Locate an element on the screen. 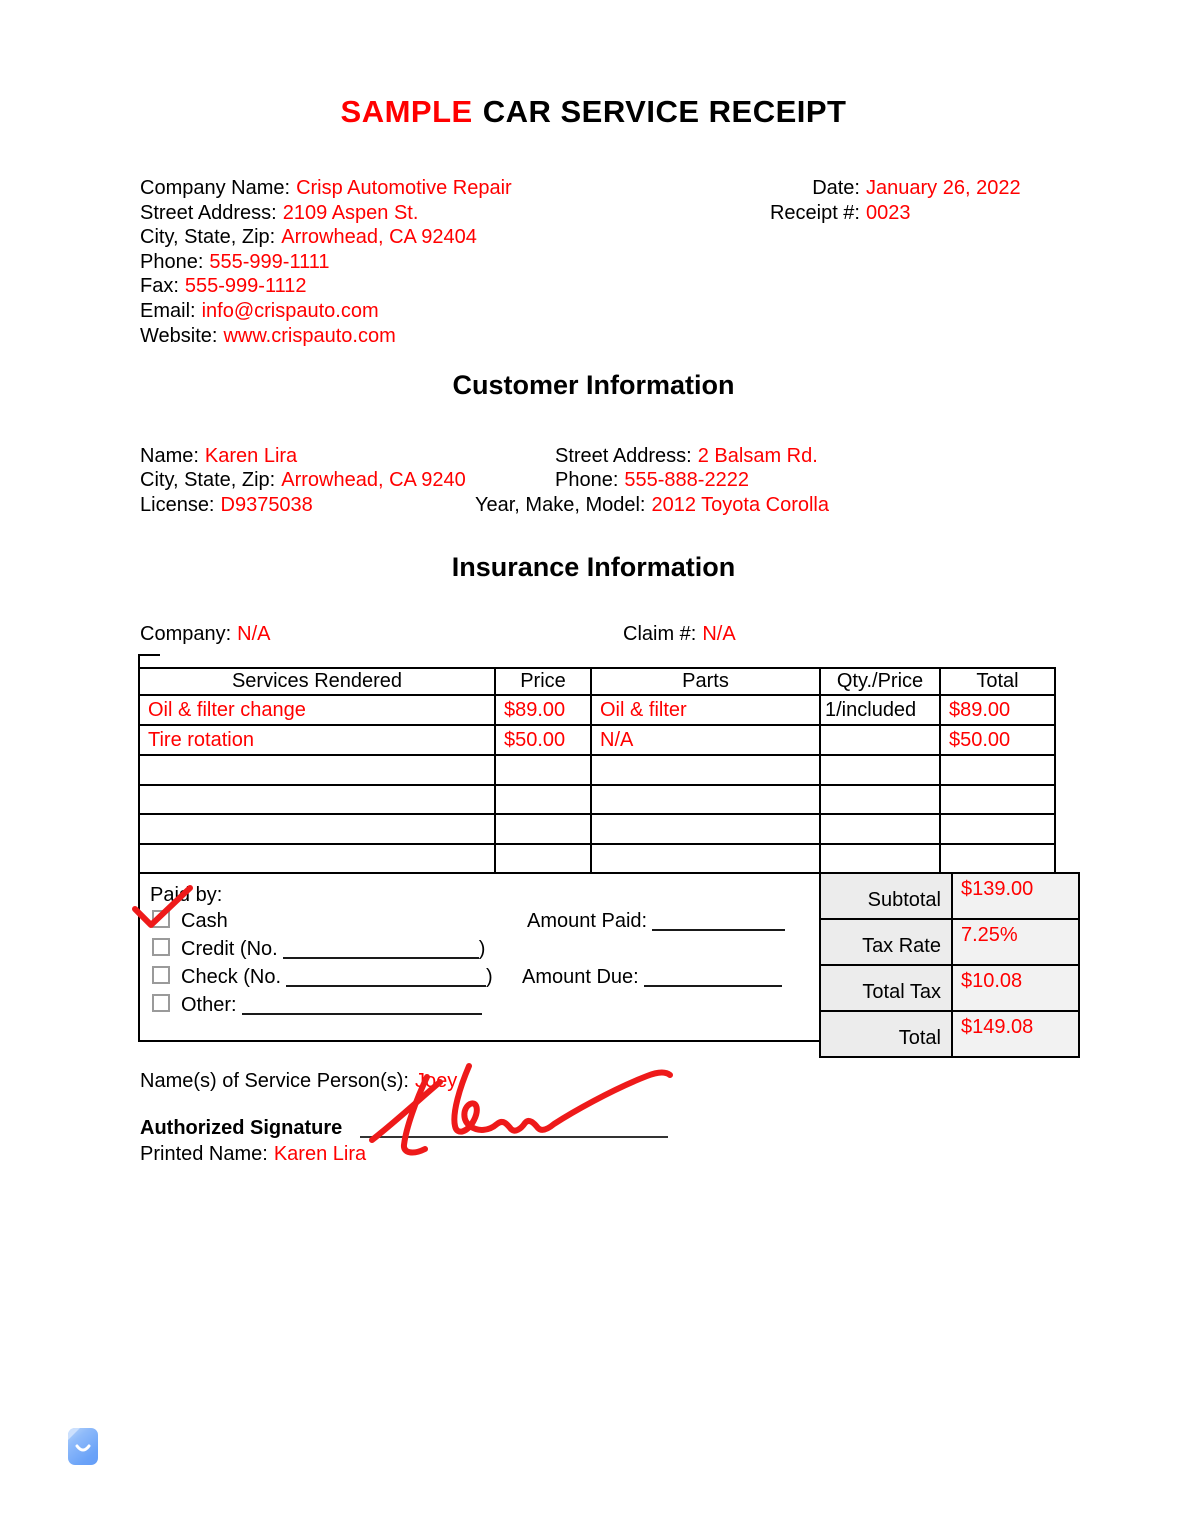 The width and height of the screenshot is (1187, 1536). total-label: Total is located at coordinates (886, 1034).